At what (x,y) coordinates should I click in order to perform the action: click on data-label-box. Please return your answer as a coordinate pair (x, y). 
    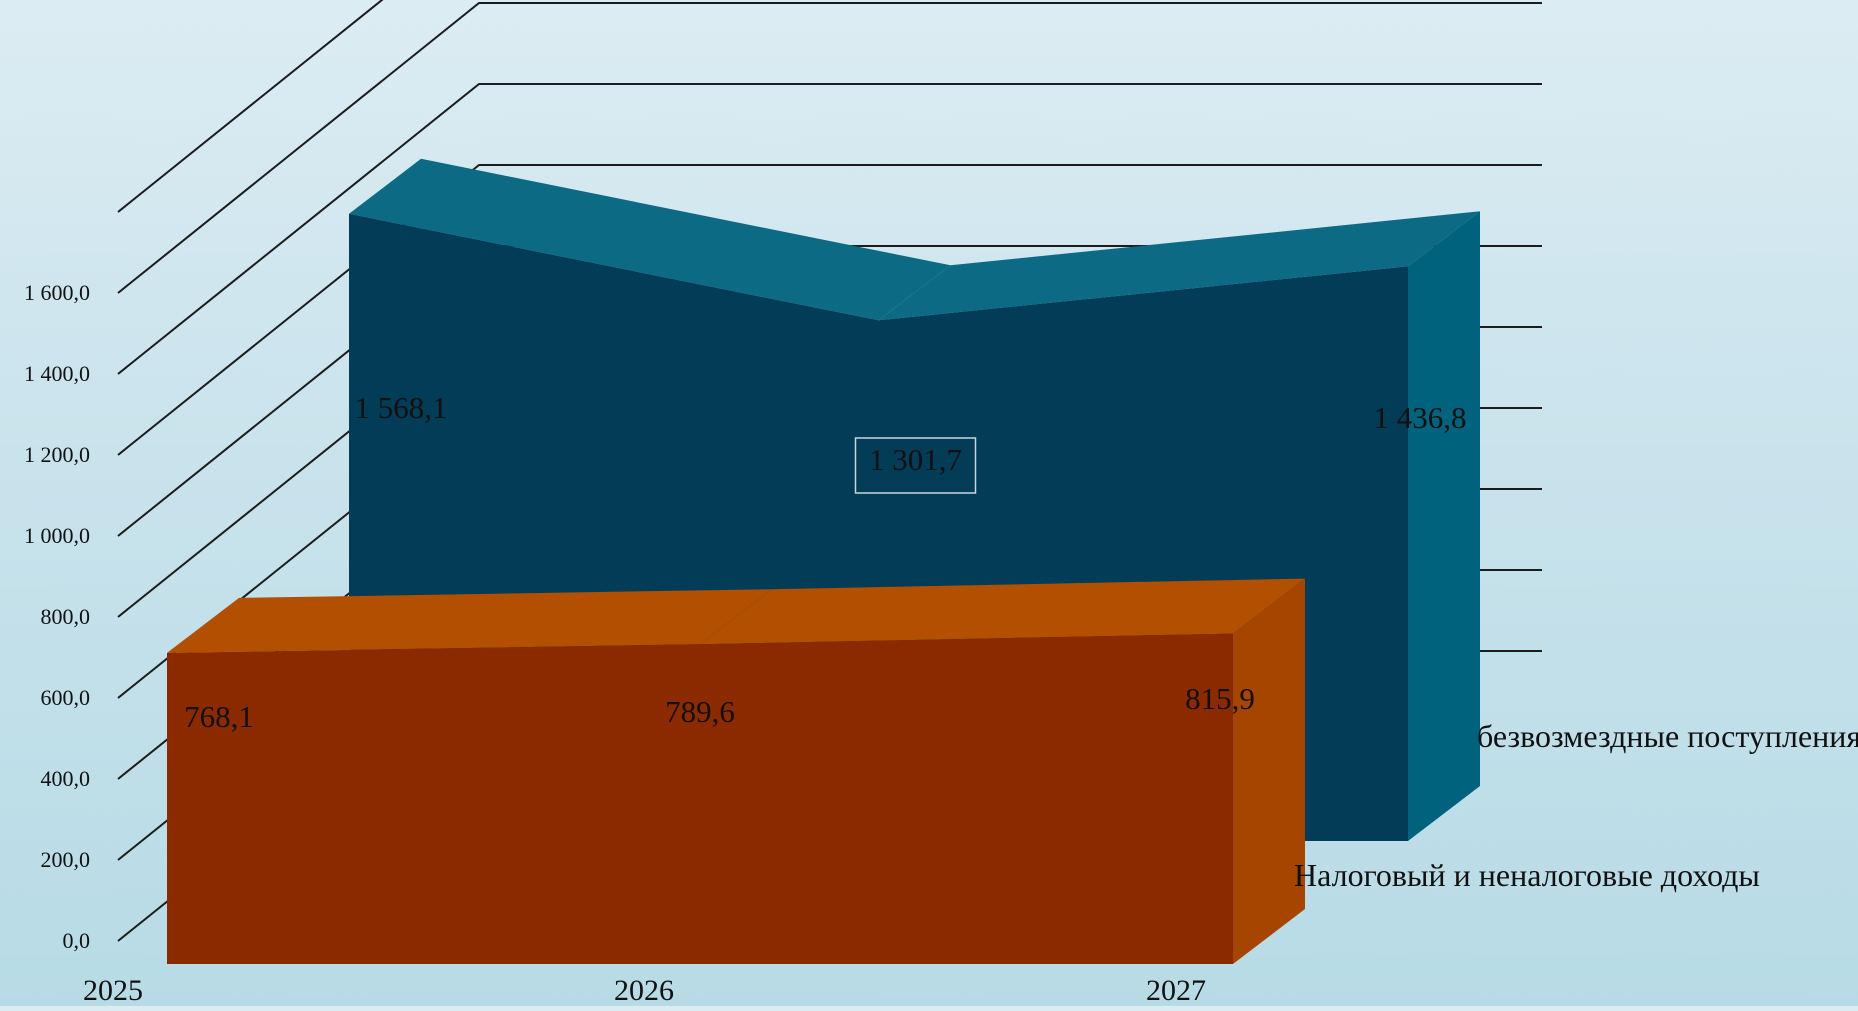
    Looking at the image, I should click on (915, 465).